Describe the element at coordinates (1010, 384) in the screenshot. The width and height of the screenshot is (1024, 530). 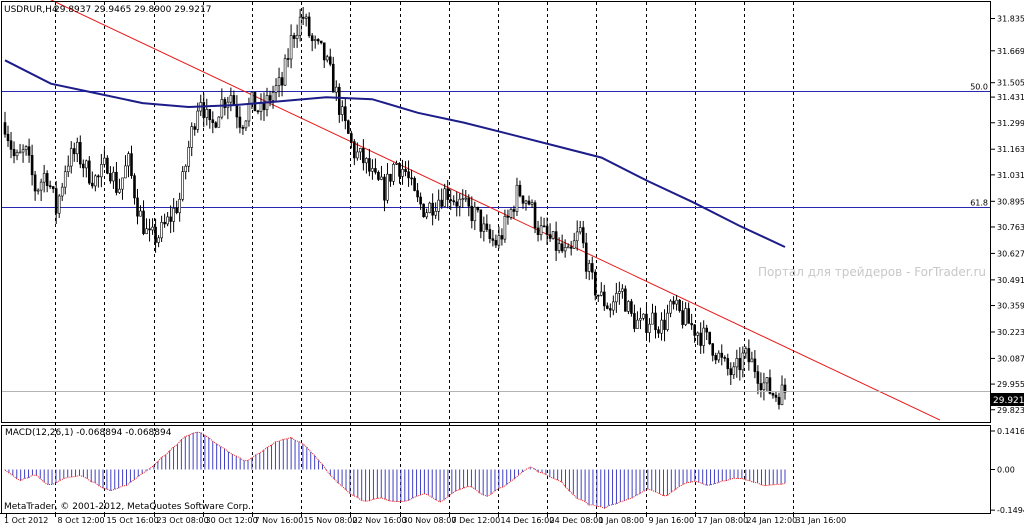
I see `price-tick-label: 29.9550` at that location.